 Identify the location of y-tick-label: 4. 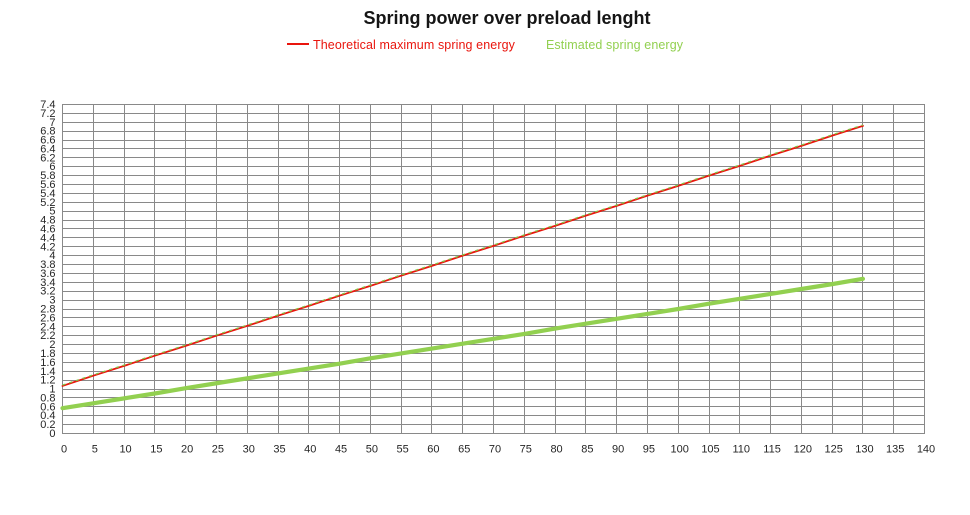
(52, 256).